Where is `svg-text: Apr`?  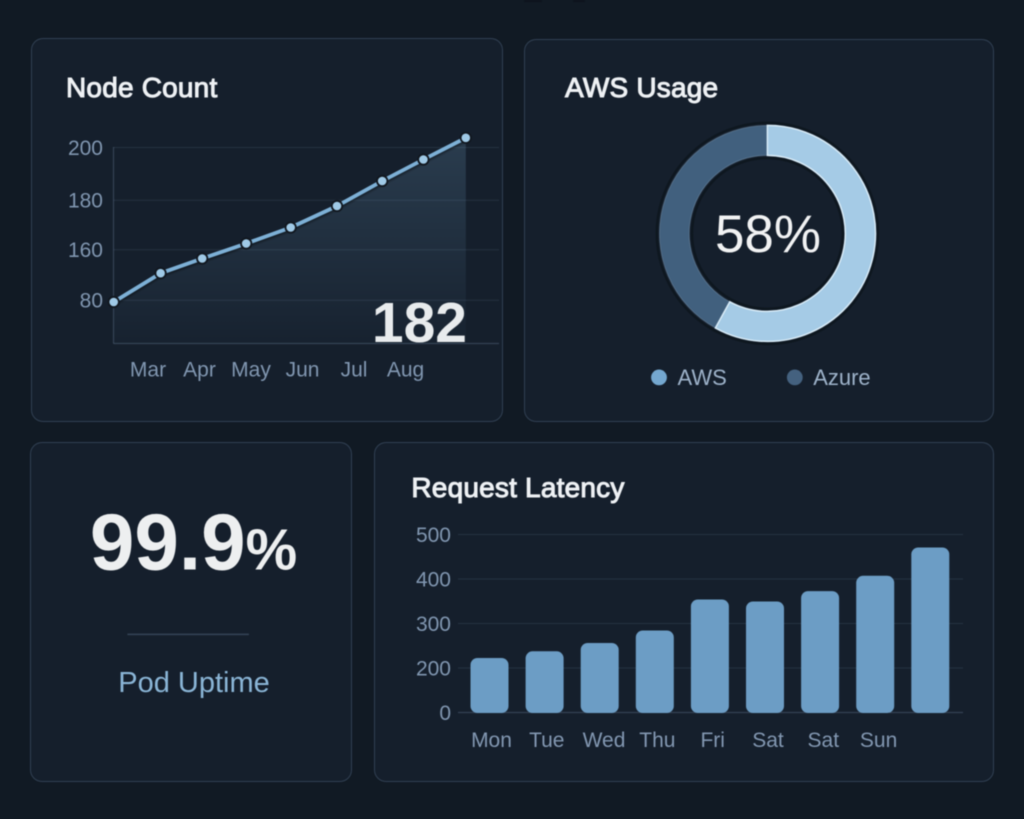 svg-text: Apr is located at coordinates (199, 369).